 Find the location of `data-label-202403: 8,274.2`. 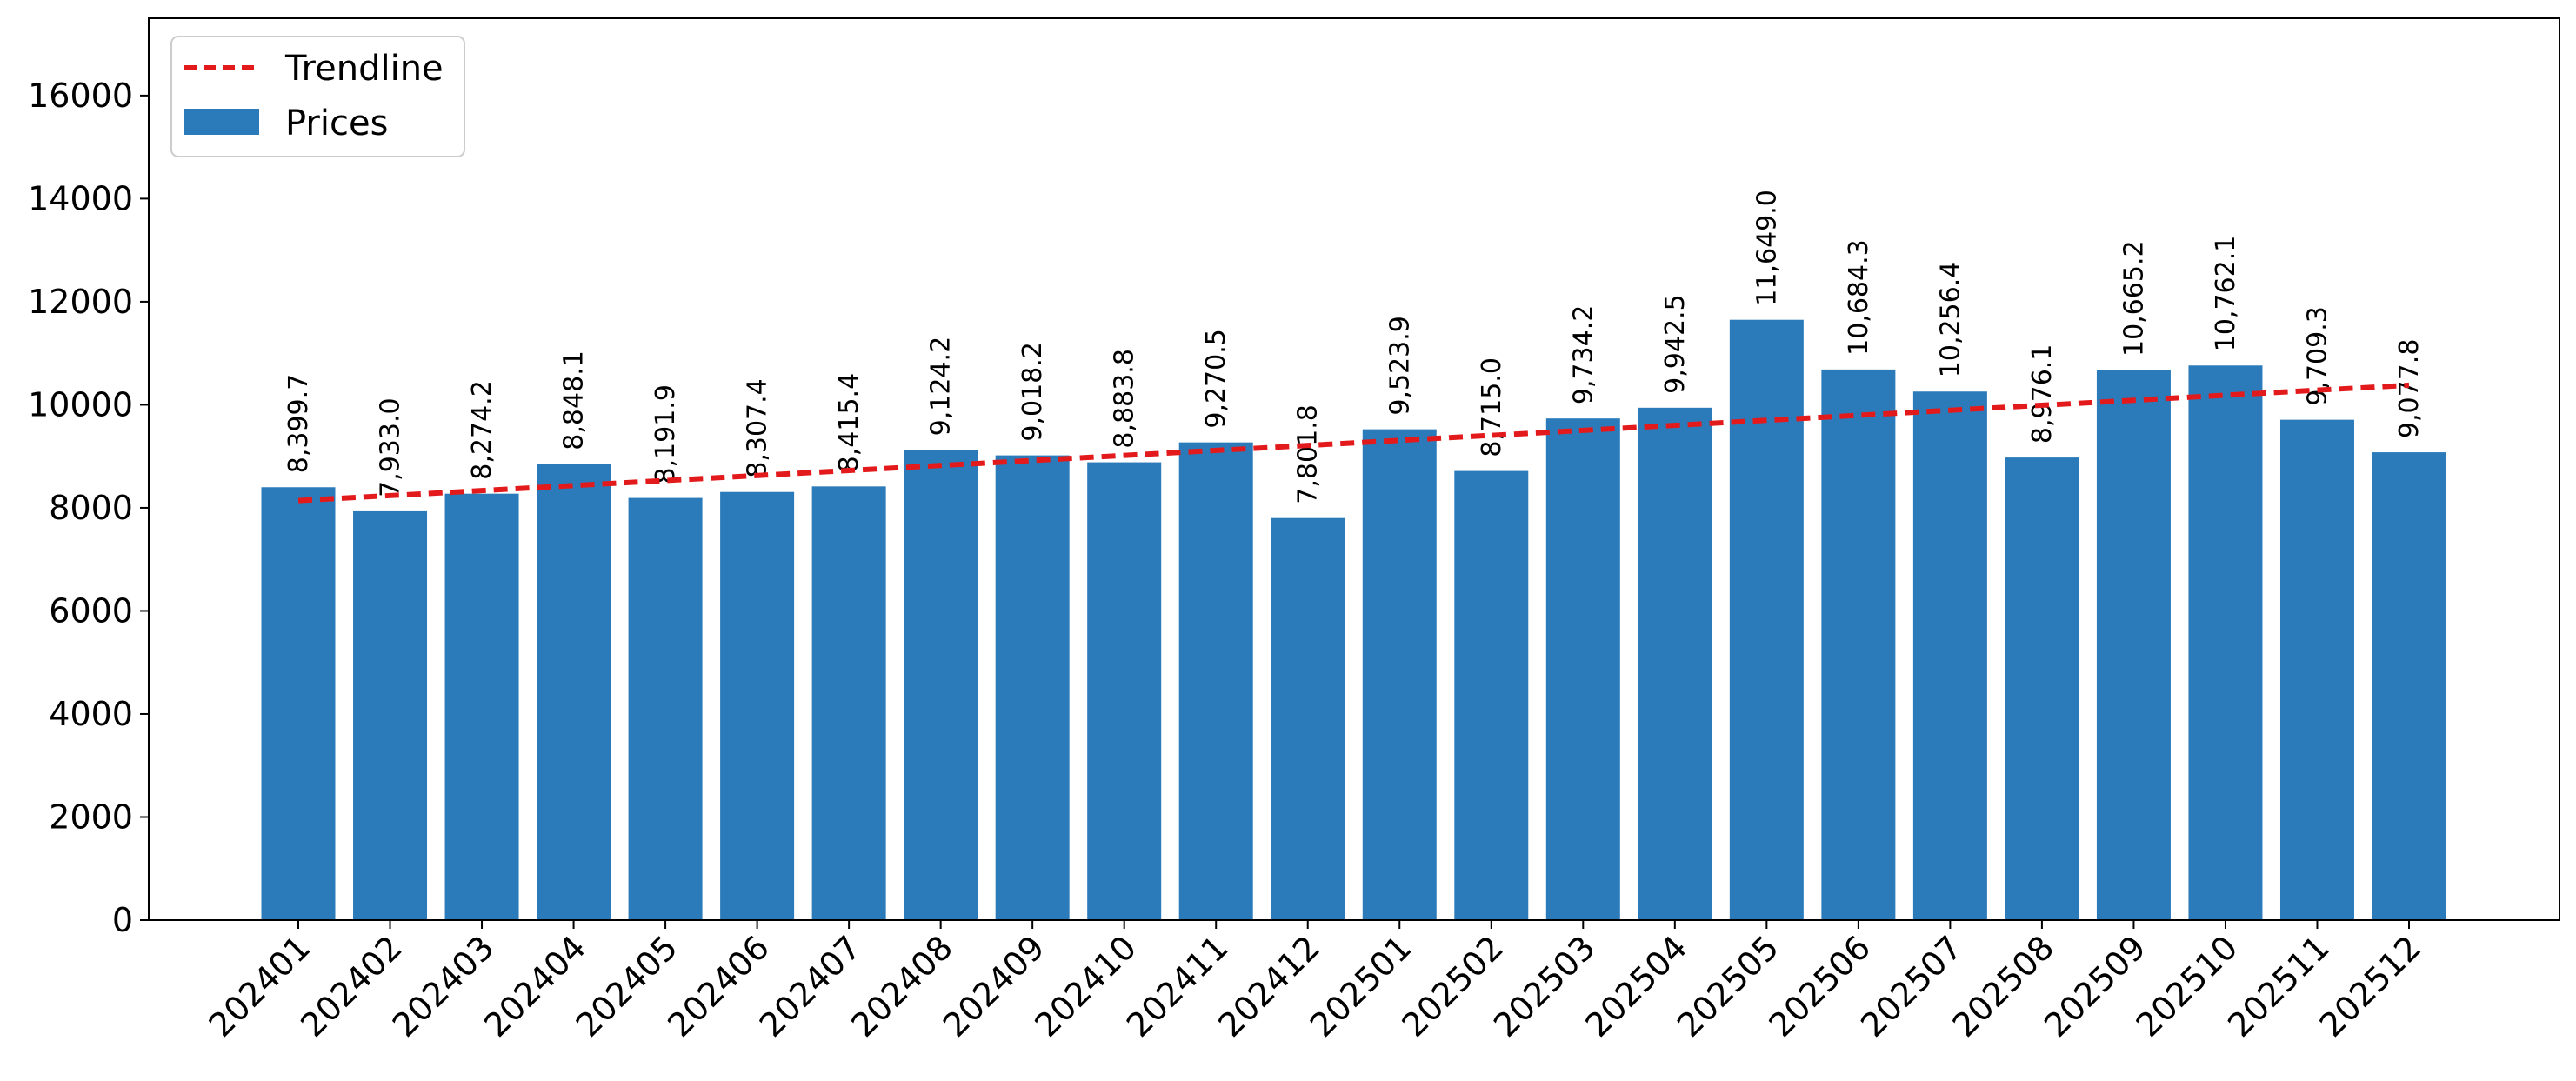

data-label-202403: 8,274.2 is located at coordinates (482, 430).